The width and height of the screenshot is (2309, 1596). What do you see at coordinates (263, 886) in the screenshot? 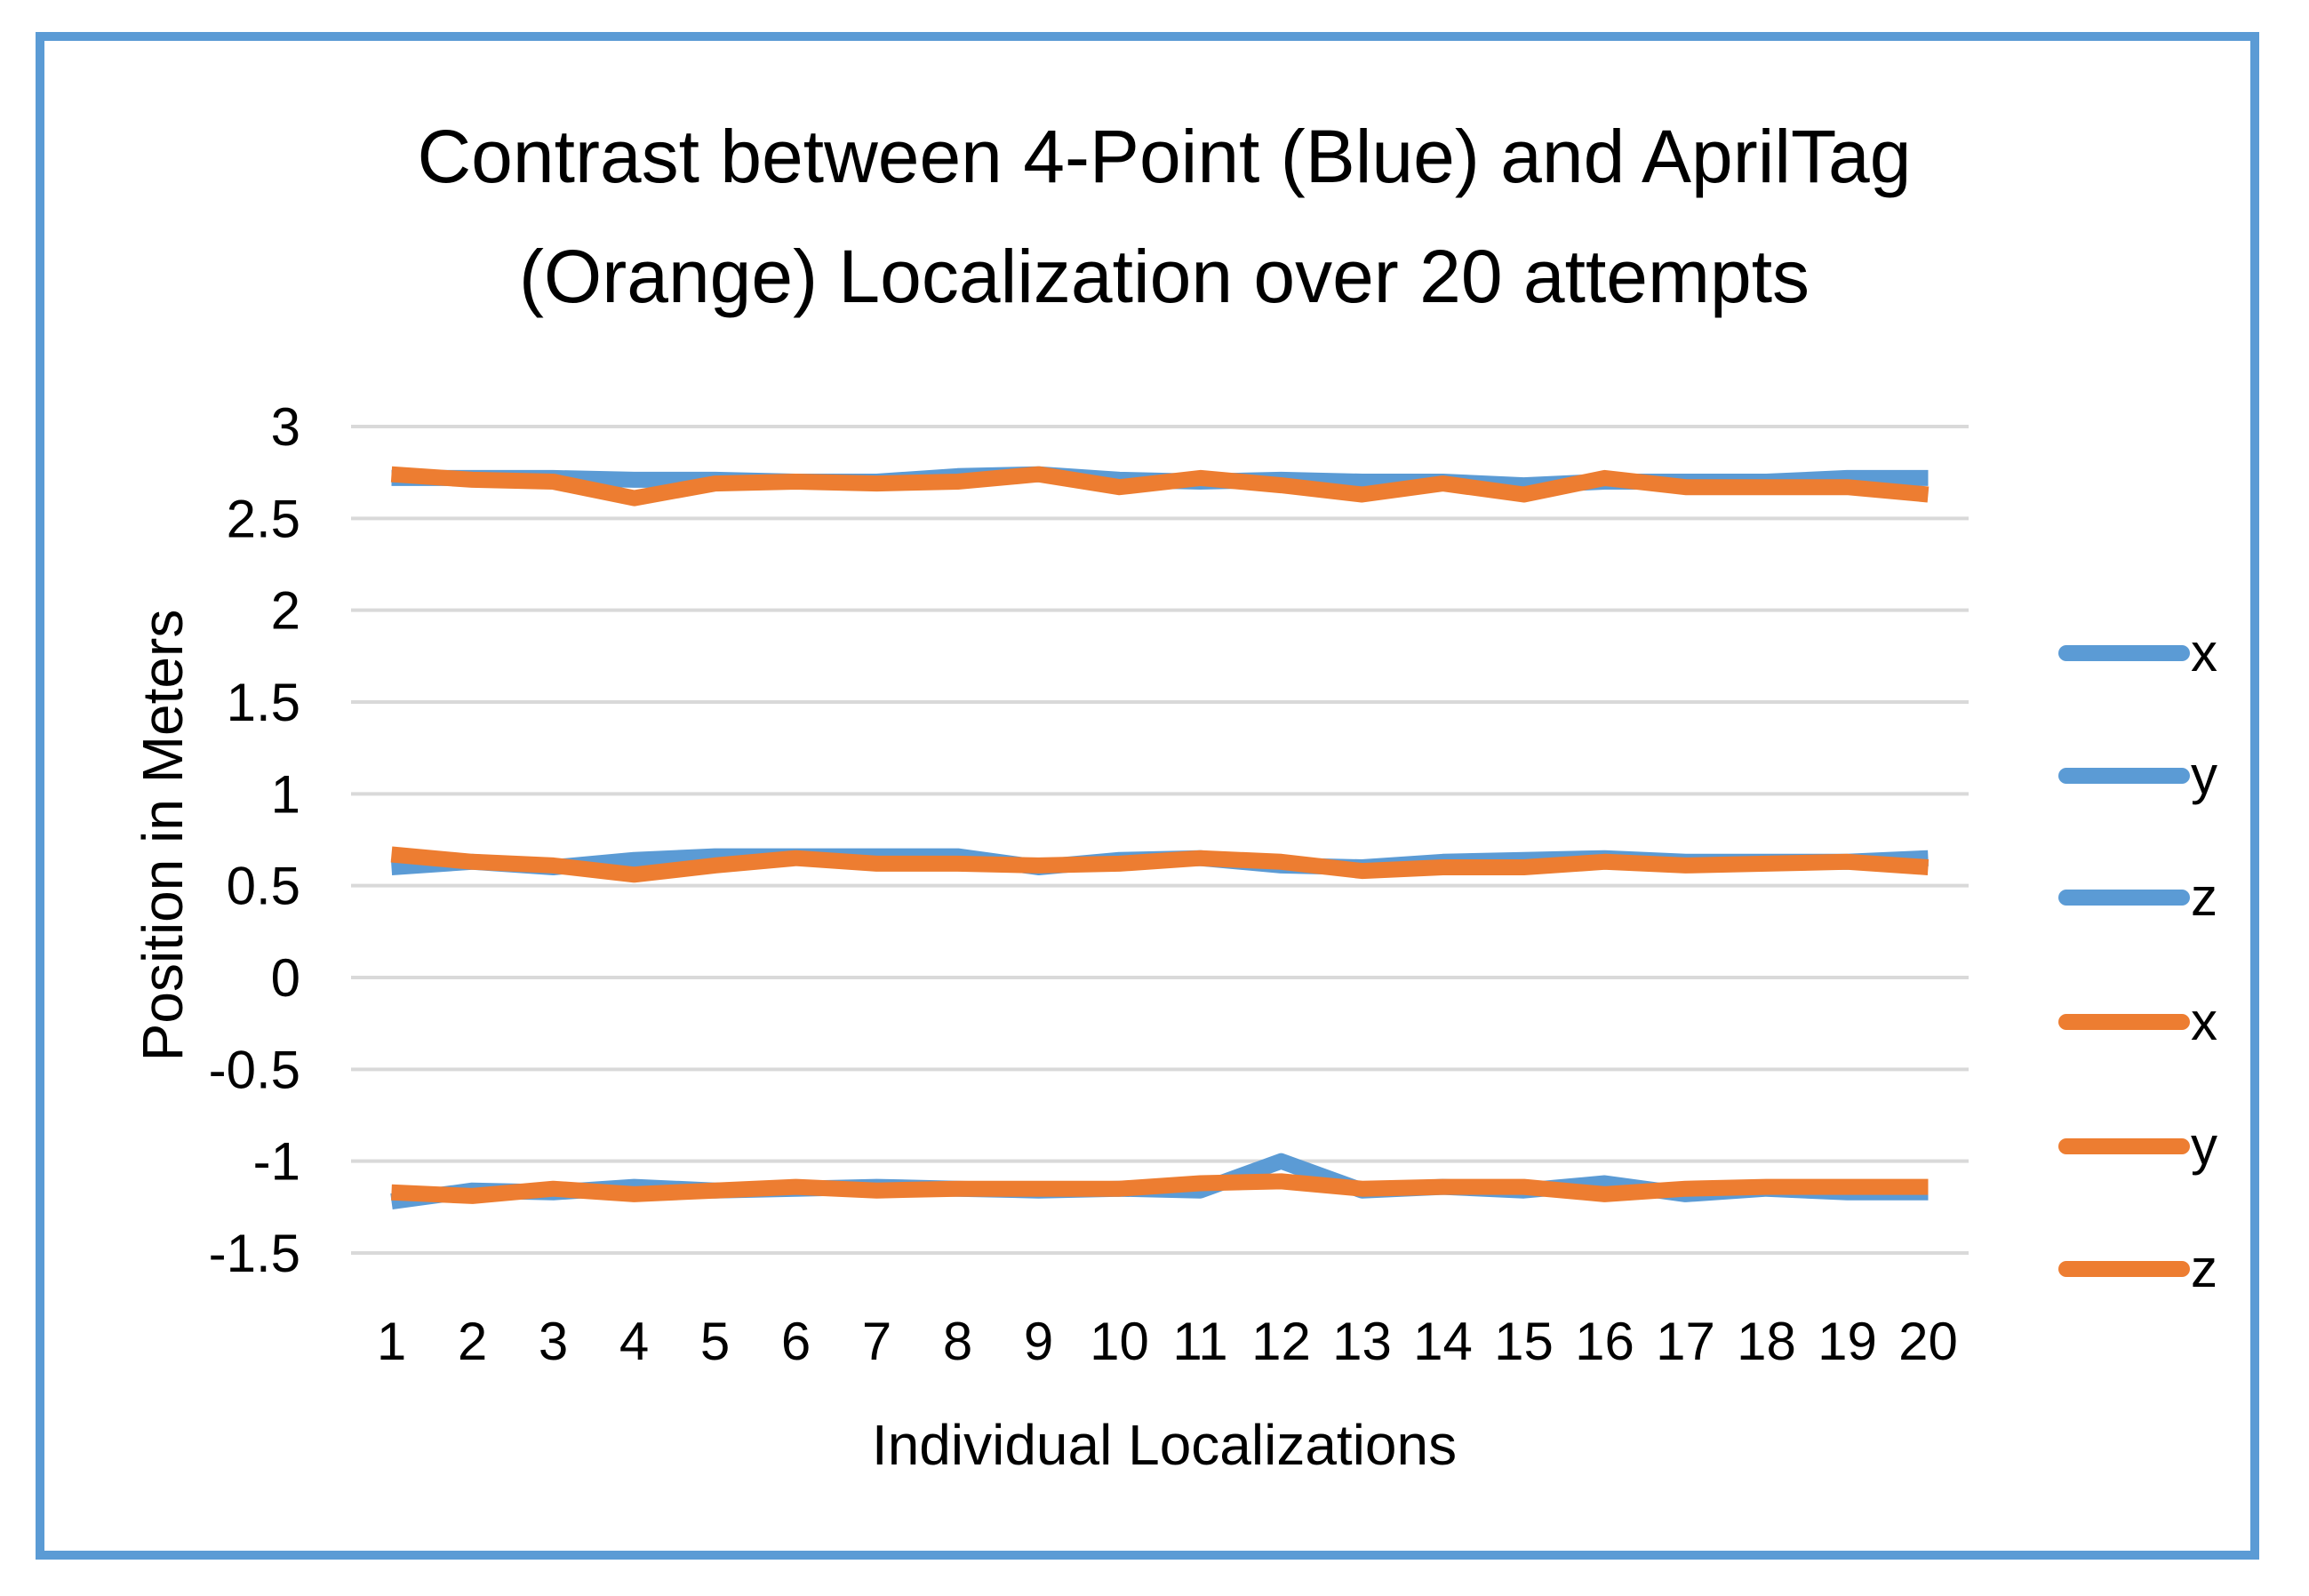
I see `y-tick-label: 0.5` at bounding box center [263, 886].